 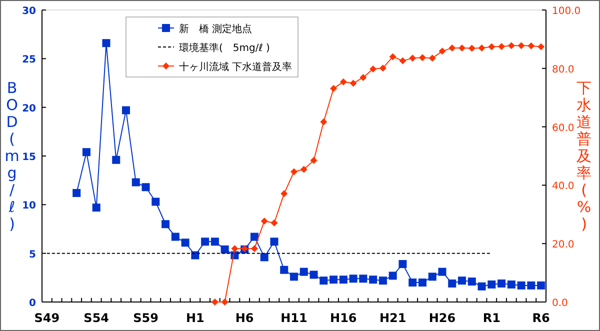 What do you see at coordinates (145, 318) in the screenshot?
I see `x-tick-label: S59` at bounding box center [145, 318].